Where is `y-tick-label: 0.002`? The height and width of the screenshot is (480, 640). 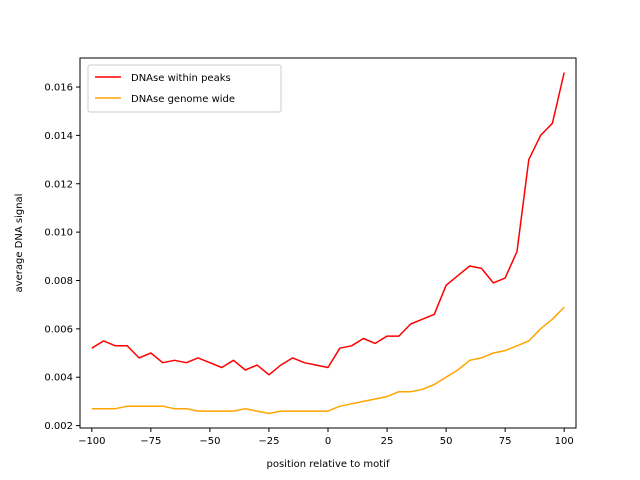 y-tick-label: 0.002 is located at coordinates (58, 426).